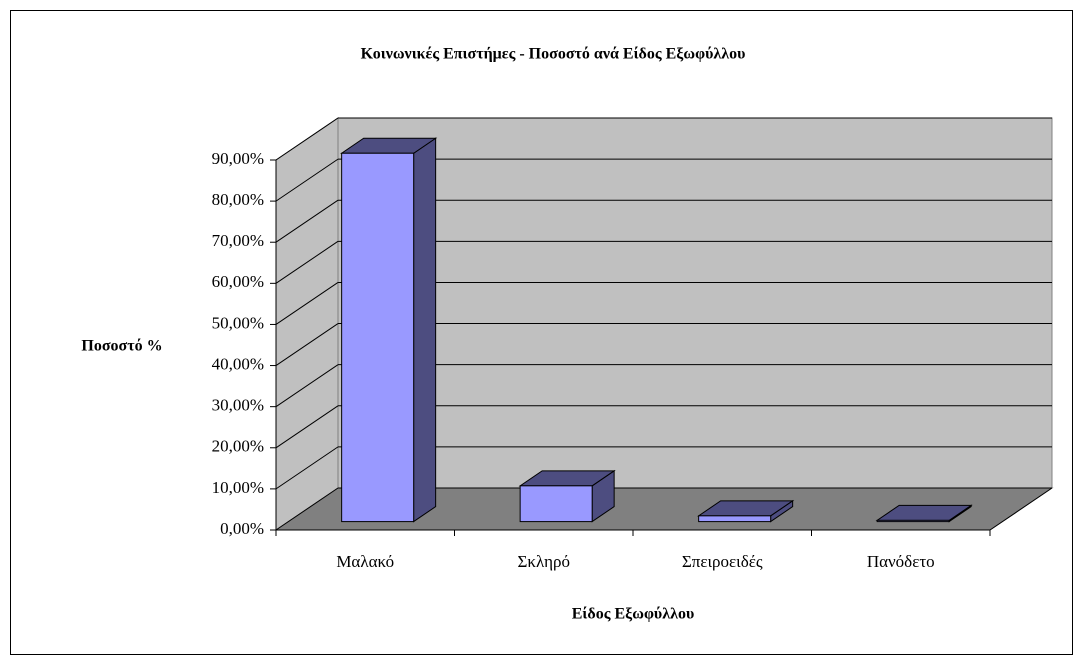 The image size is (1083, 663). Describe the element at coordinates (1021, 509) in the screenshot. I see `x-axis-depth` at that location.